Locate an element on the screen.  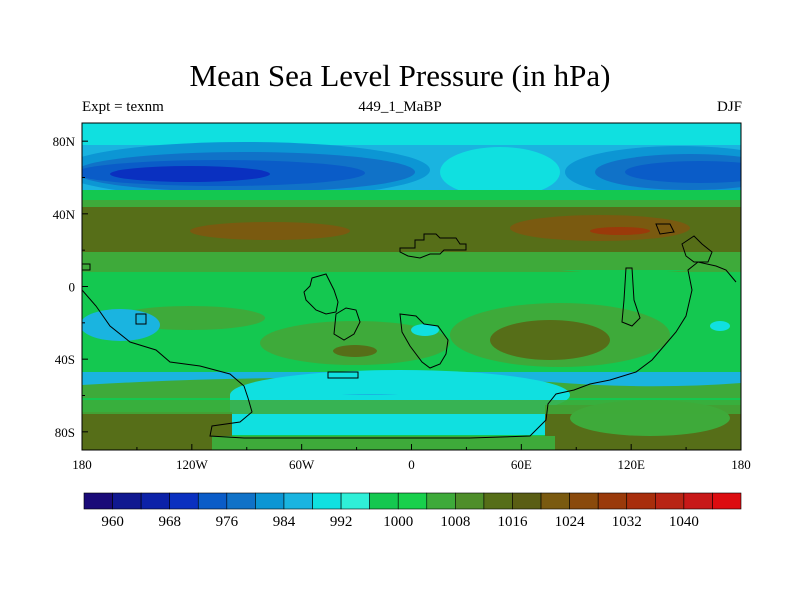
colorbar-label: 968 is located at coordinates (169, 522).